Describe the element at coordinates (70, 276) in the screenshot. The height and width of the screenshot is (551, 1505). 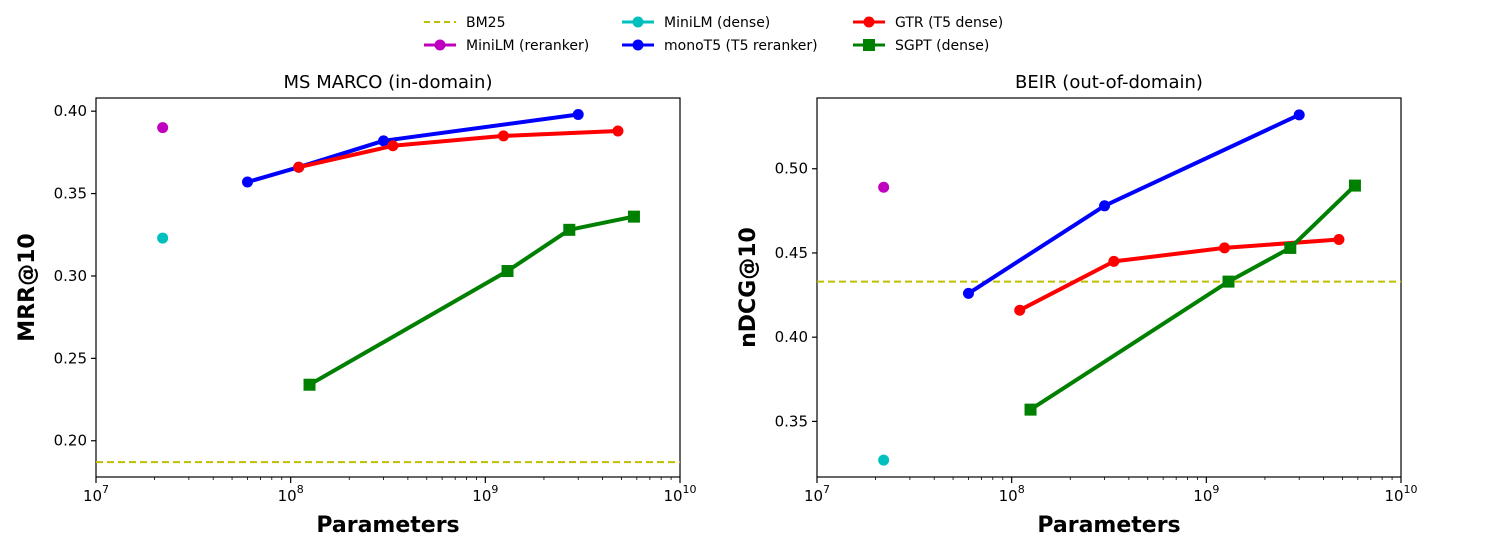
I see `y-tick-label: 0.30` at that location.